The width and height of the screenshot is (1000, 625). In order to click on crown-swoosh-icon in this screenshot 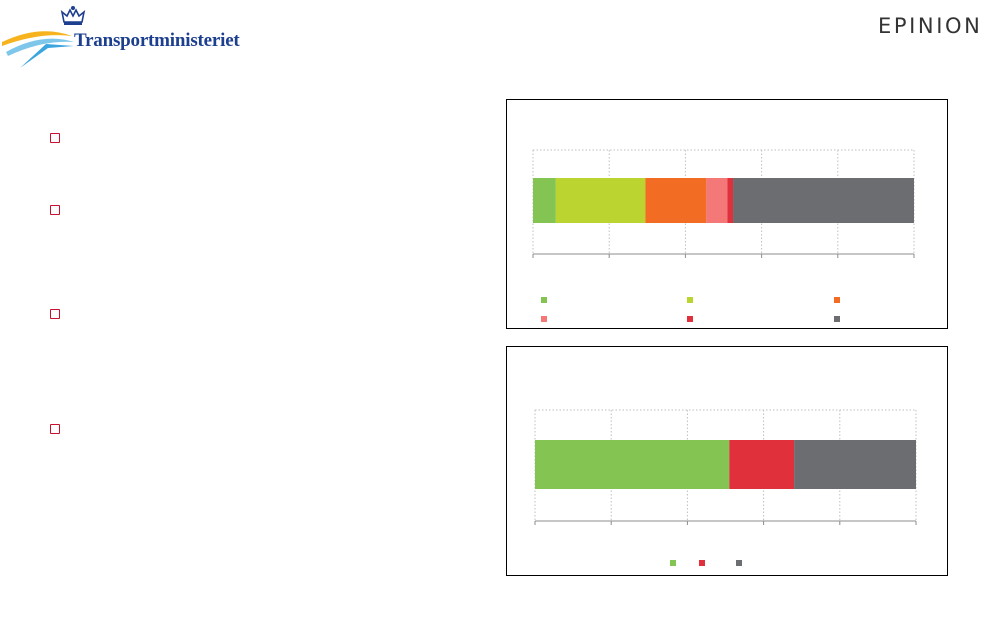, I will do `click(44, 37)`.